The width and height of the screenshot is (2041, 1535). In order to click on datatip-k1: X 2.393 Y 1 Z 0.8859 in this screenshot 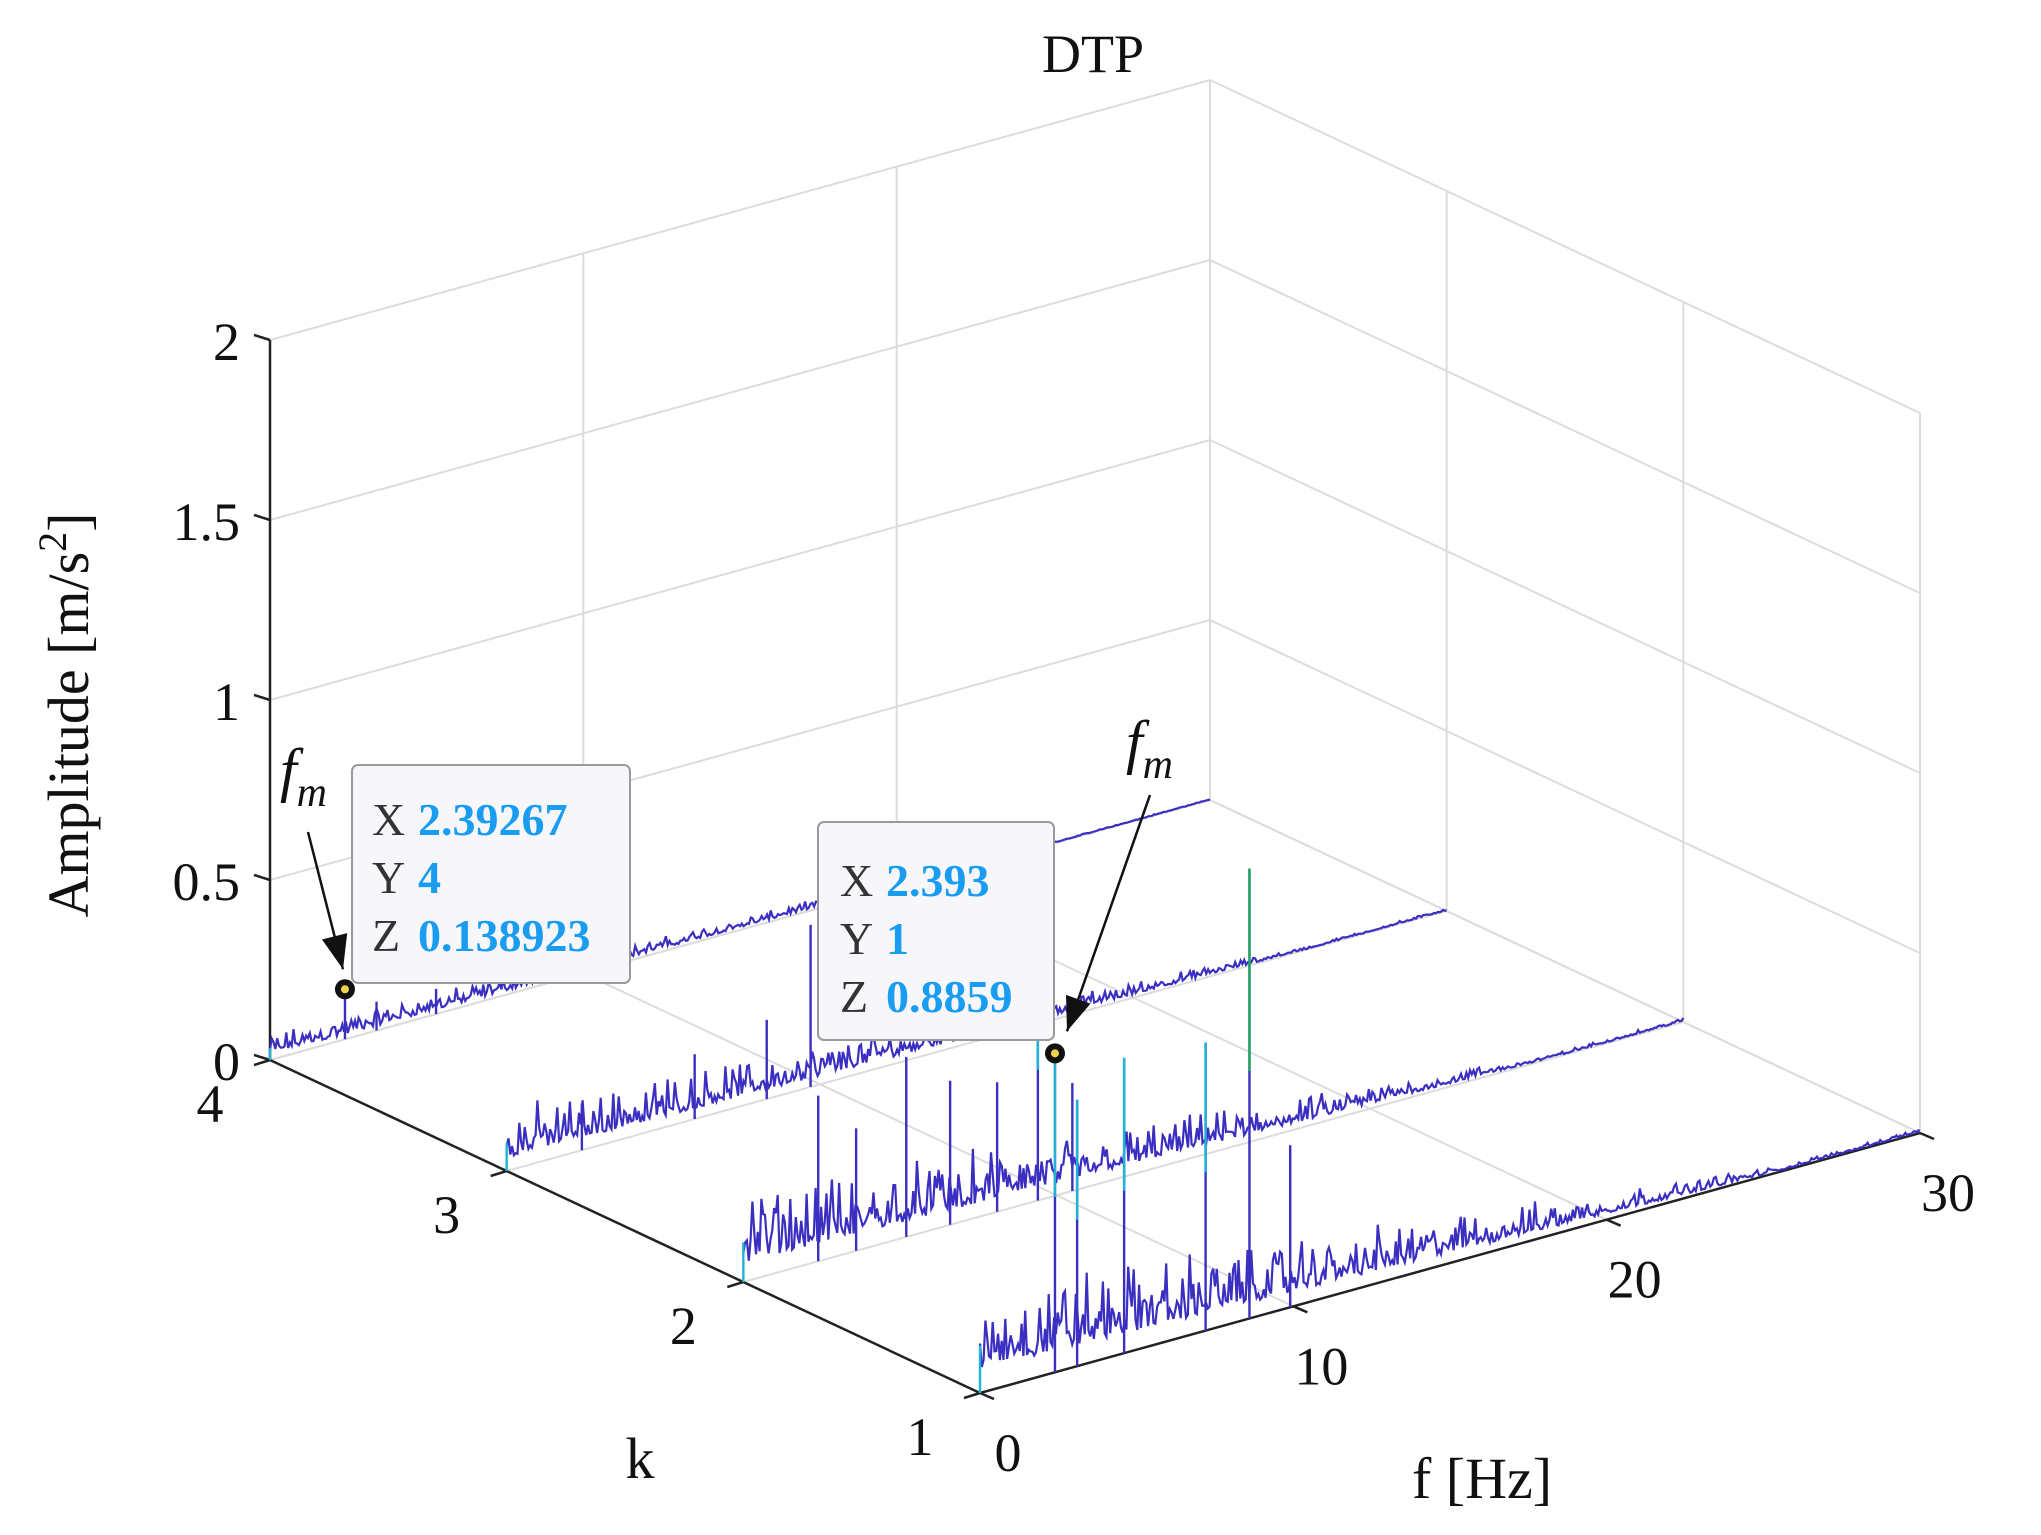, I will do `click(936, 931)`.